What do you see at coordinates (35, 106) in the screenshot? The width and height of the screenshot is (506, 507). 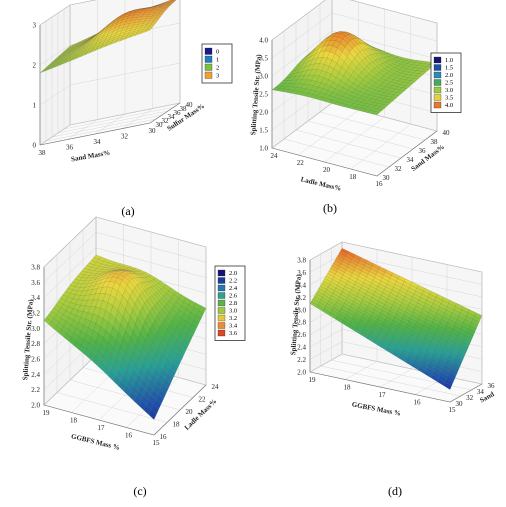 I see `z-tick-label: 1` at bounding box center [35, 106].